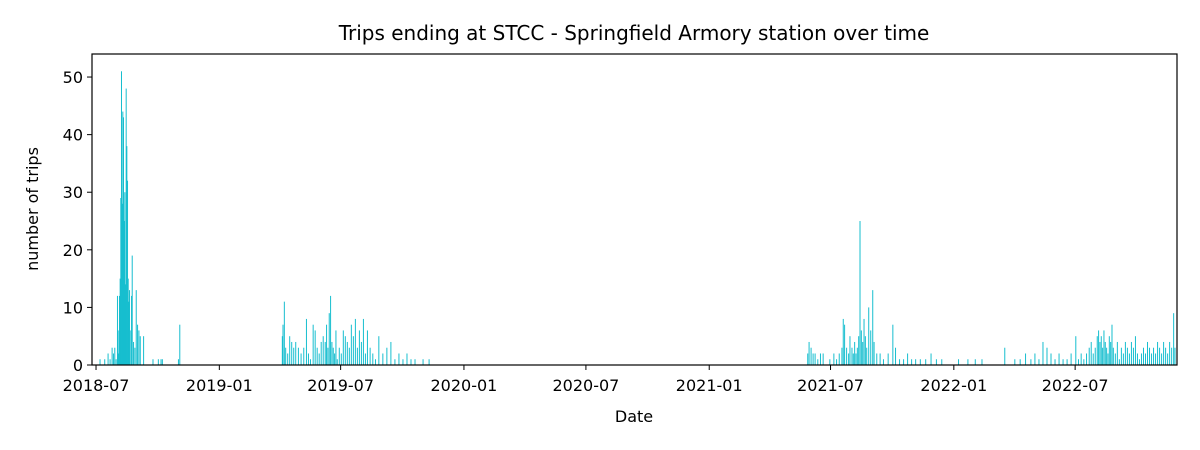 The width and height of the screenshot is (1200, 450). Describe the element at coordinates (77, 221) in the screenshot. I see `y-axis-ticks: 0 10 20 30 40 50` at that location.